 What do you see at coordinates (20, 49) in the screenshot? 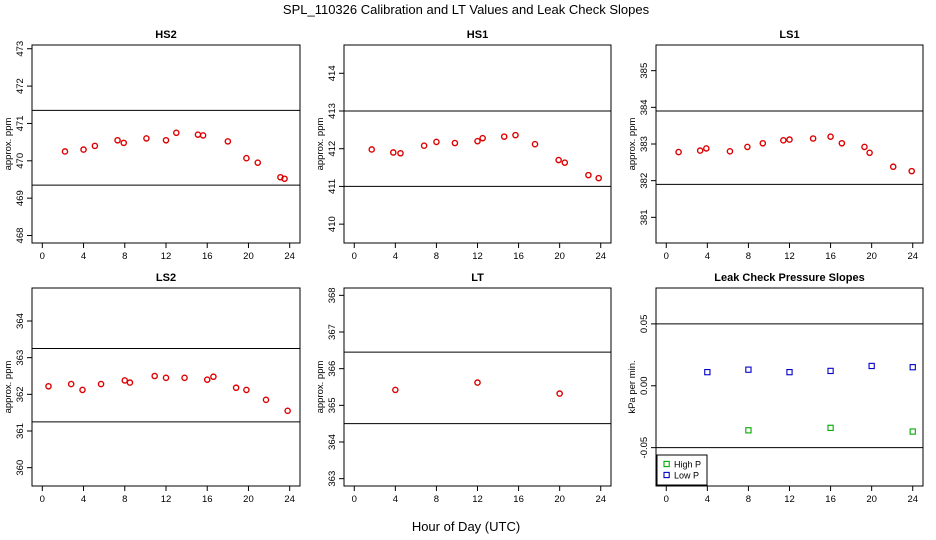
I see `y-tick-label-hs2-5: 473` at bounding box center [20, 49].